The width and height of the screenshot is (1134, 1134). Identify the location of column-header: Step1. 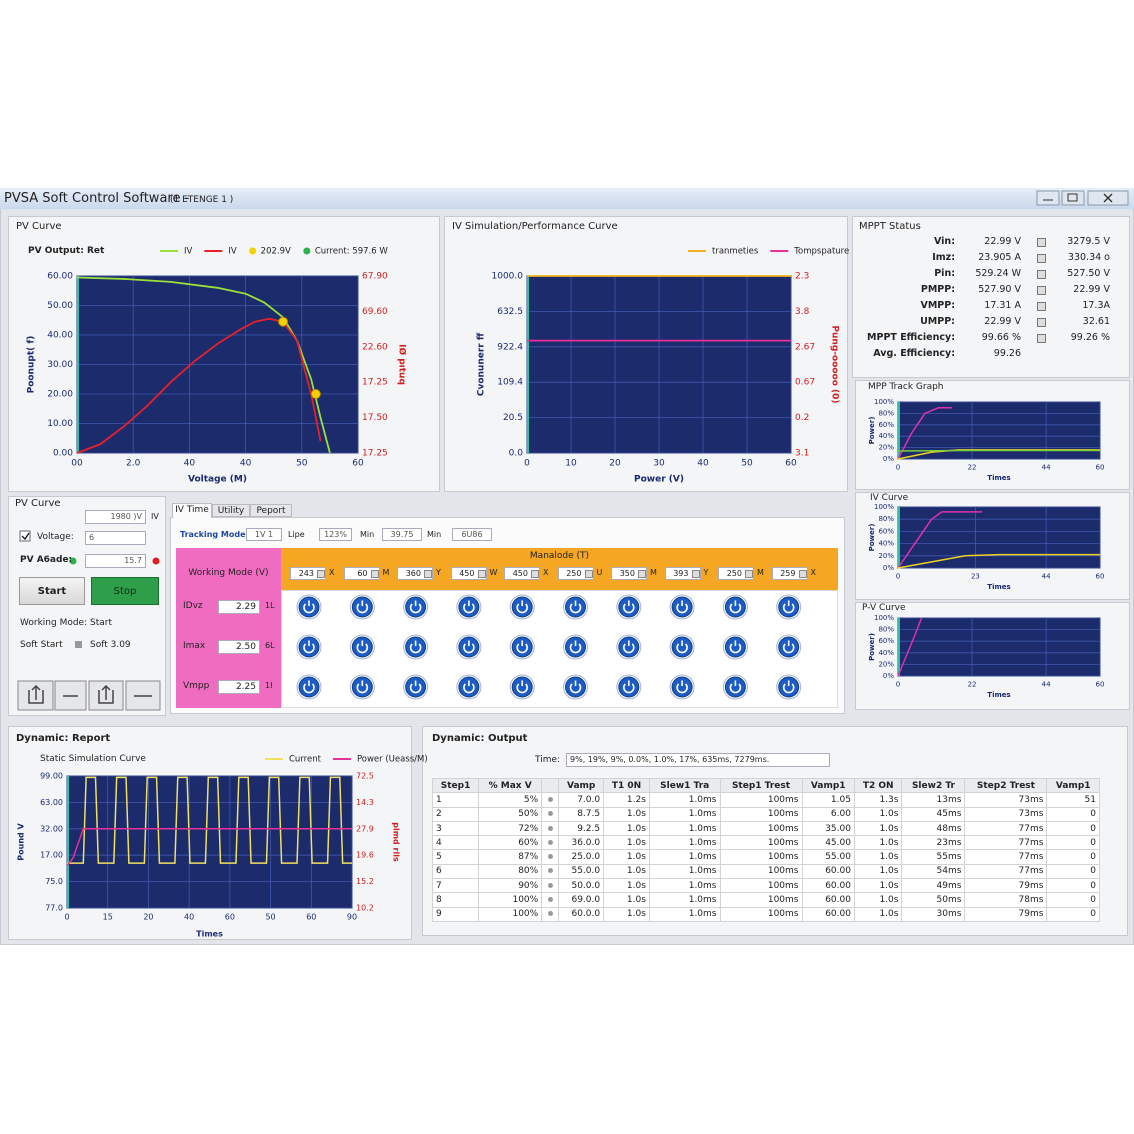
(455, 785).